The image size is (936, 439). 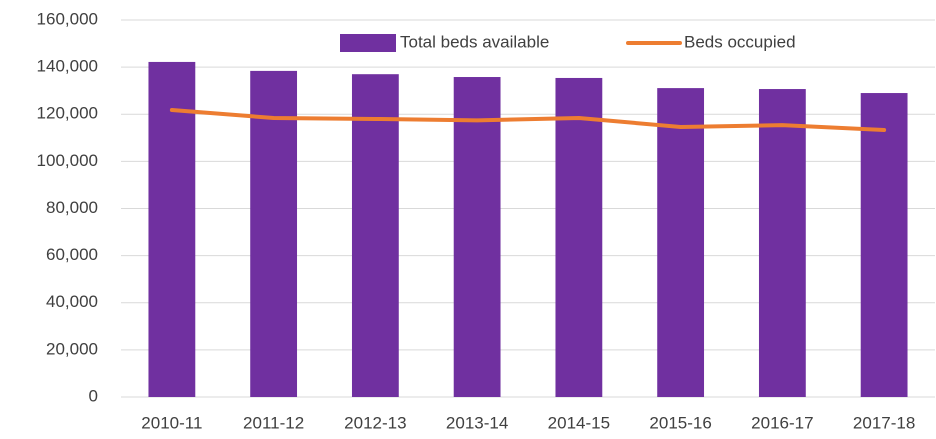 I want to click on y-tick-label: 80,000, so click(x=72, y=207).